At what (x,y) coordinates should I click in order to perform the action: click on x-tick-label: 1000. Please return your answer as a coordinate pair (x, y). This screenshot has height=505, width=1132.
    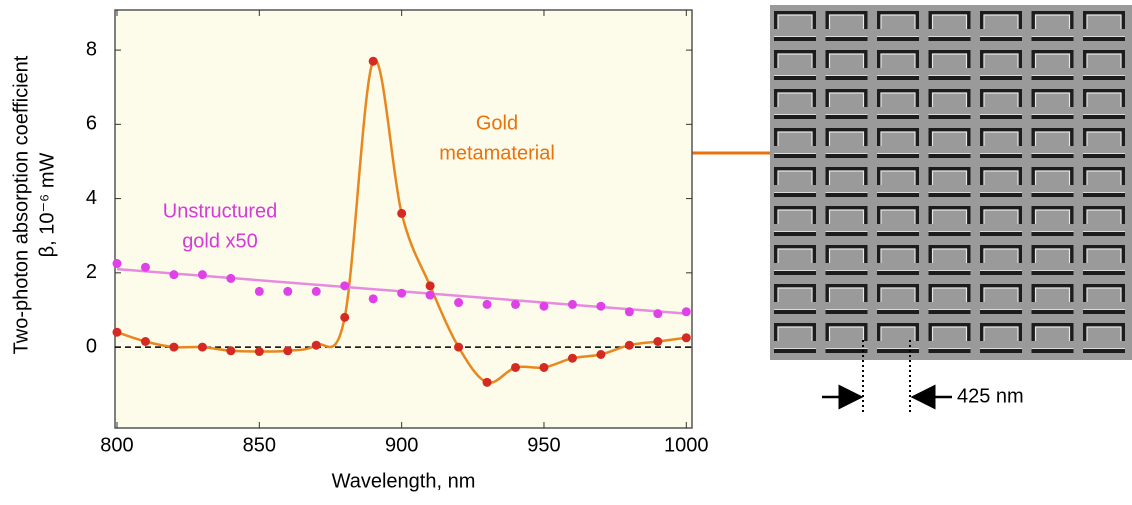
    Looking at the image, I should click on (686, 445).